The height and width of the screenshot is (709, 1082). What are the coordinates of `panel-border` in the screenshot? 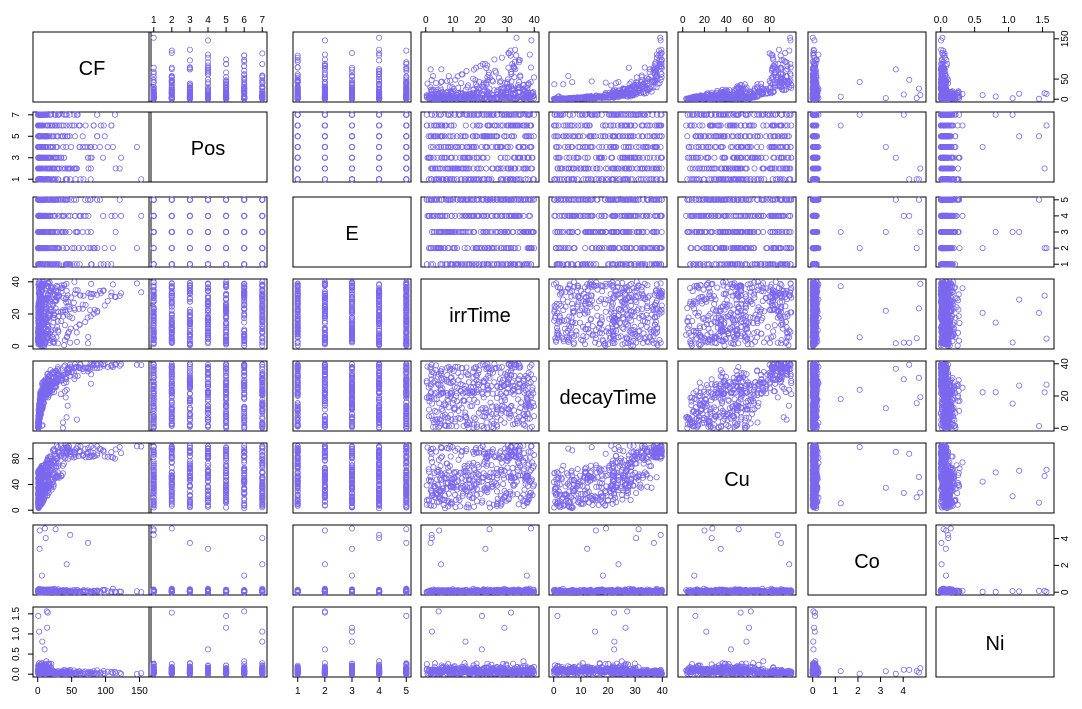 It's located at (867, 67).